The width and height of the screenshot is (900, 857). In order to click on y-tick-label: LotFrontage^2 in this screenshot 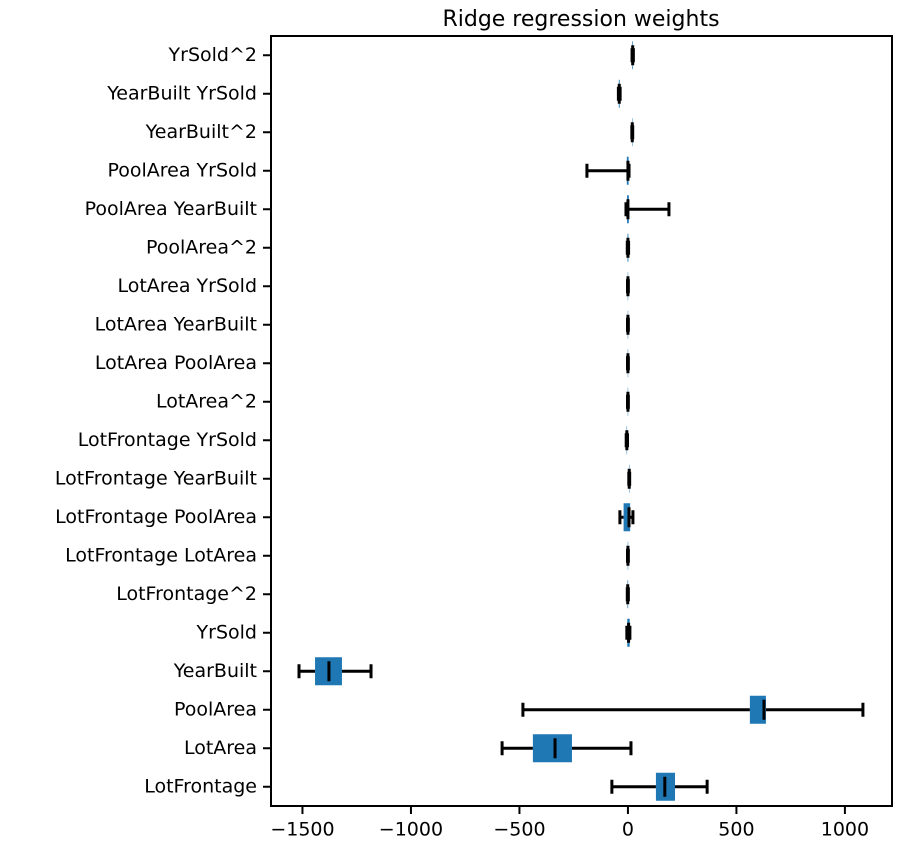, I will do `click(186, 594)`.